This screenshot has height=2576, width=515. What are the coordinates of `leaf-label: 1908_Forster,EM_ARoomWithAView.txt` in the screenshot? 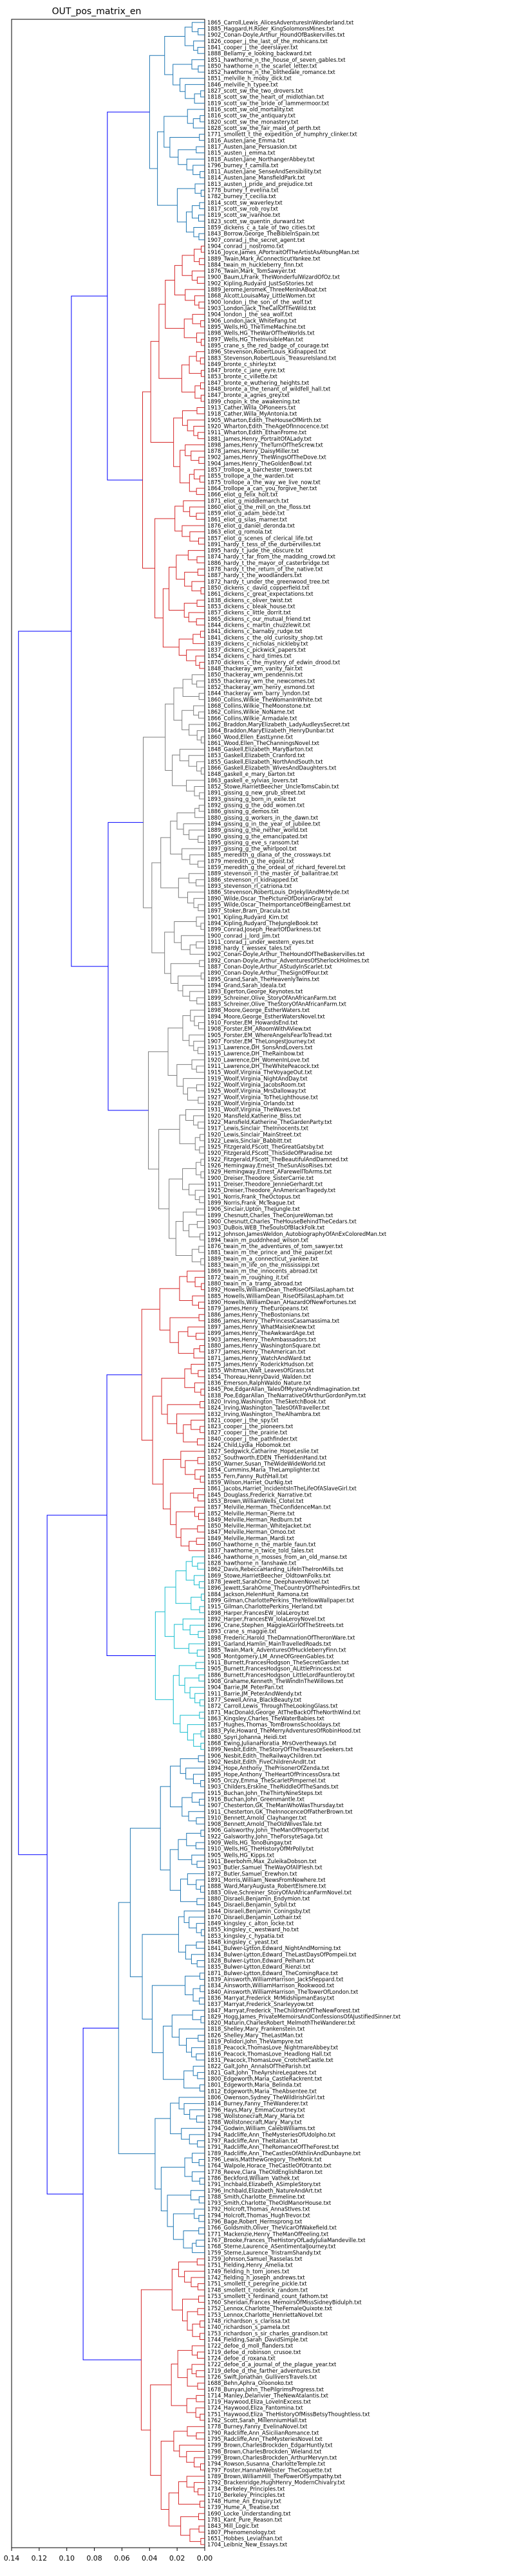 It's located at (259, 1029).